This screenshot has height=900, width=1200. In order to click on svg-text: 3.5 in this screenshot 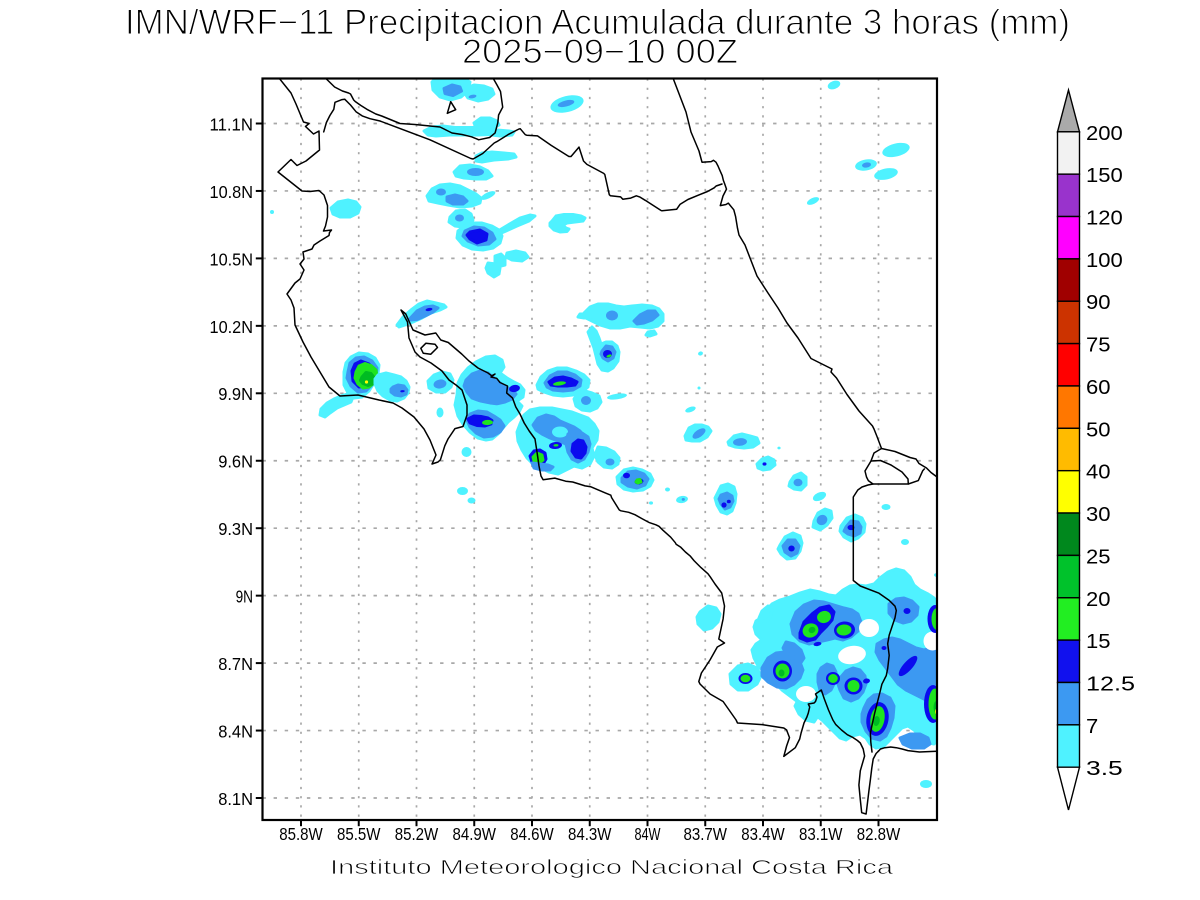, I will do `click(1104, 769)`.